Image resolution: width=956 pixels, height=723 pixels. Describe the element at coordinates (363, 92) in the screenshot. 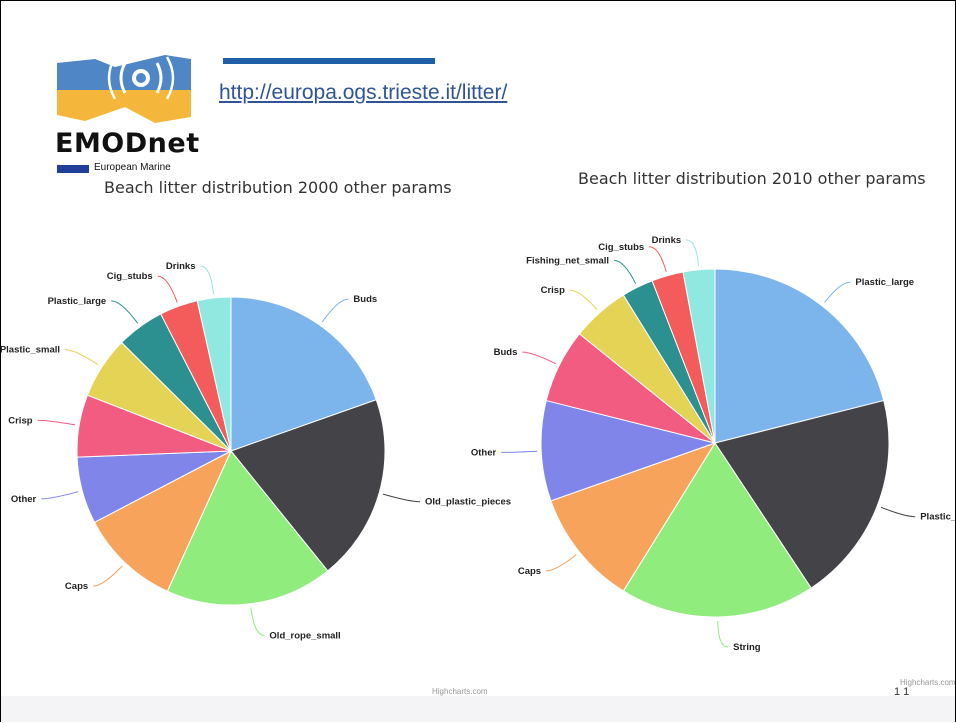

I see `litter-url-link: http://europa.ogs.trieste.it/litter/` at that location.